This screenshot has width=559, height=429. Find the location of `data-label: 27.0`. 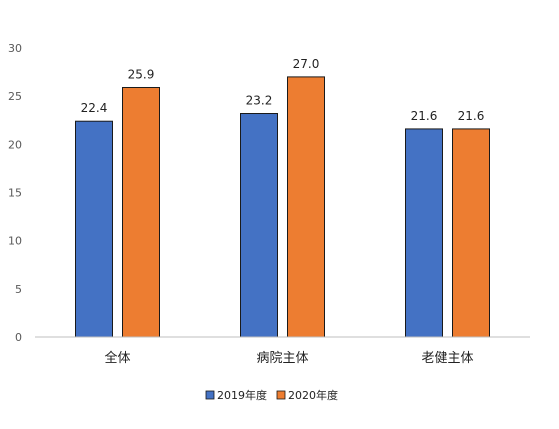

data-label: 27.0 is located at coordinates (306, 64).